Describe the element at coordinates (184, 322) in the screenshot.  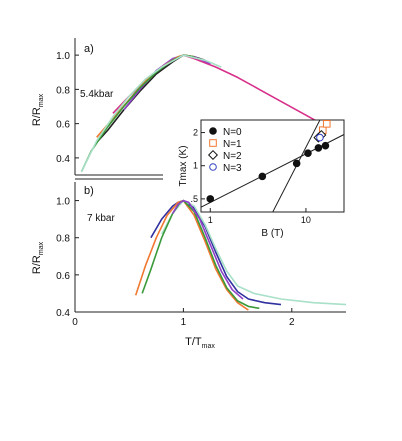
I see `panel-b-x-tick-label: 1` at that location.